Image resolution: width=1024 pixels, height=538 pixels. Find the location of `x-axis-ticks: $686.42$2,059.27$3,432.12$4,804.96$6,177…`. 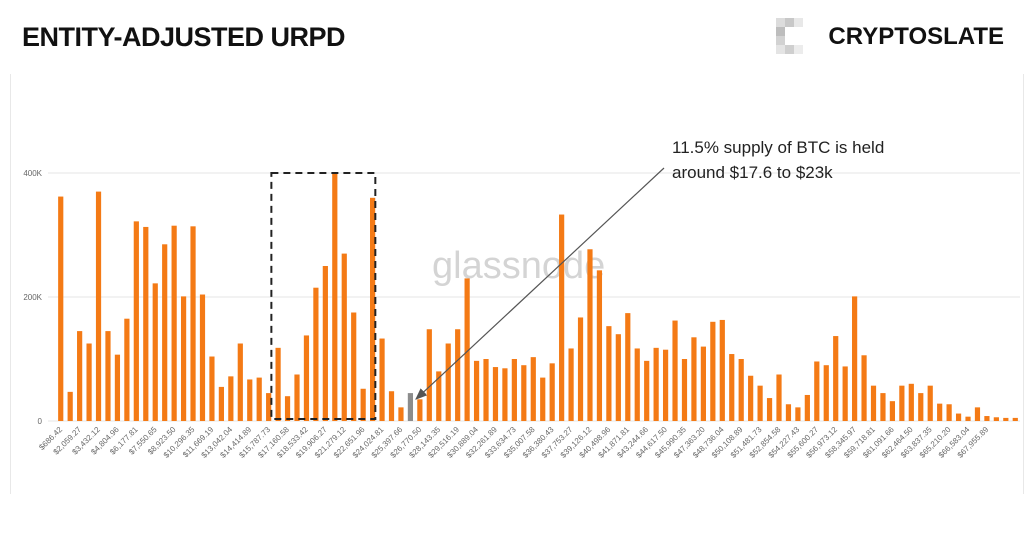

x-axis-ticks: $686.42$2,059.27$3,432.12$4,804.96$6,177… is located at coordinates (513, 442).